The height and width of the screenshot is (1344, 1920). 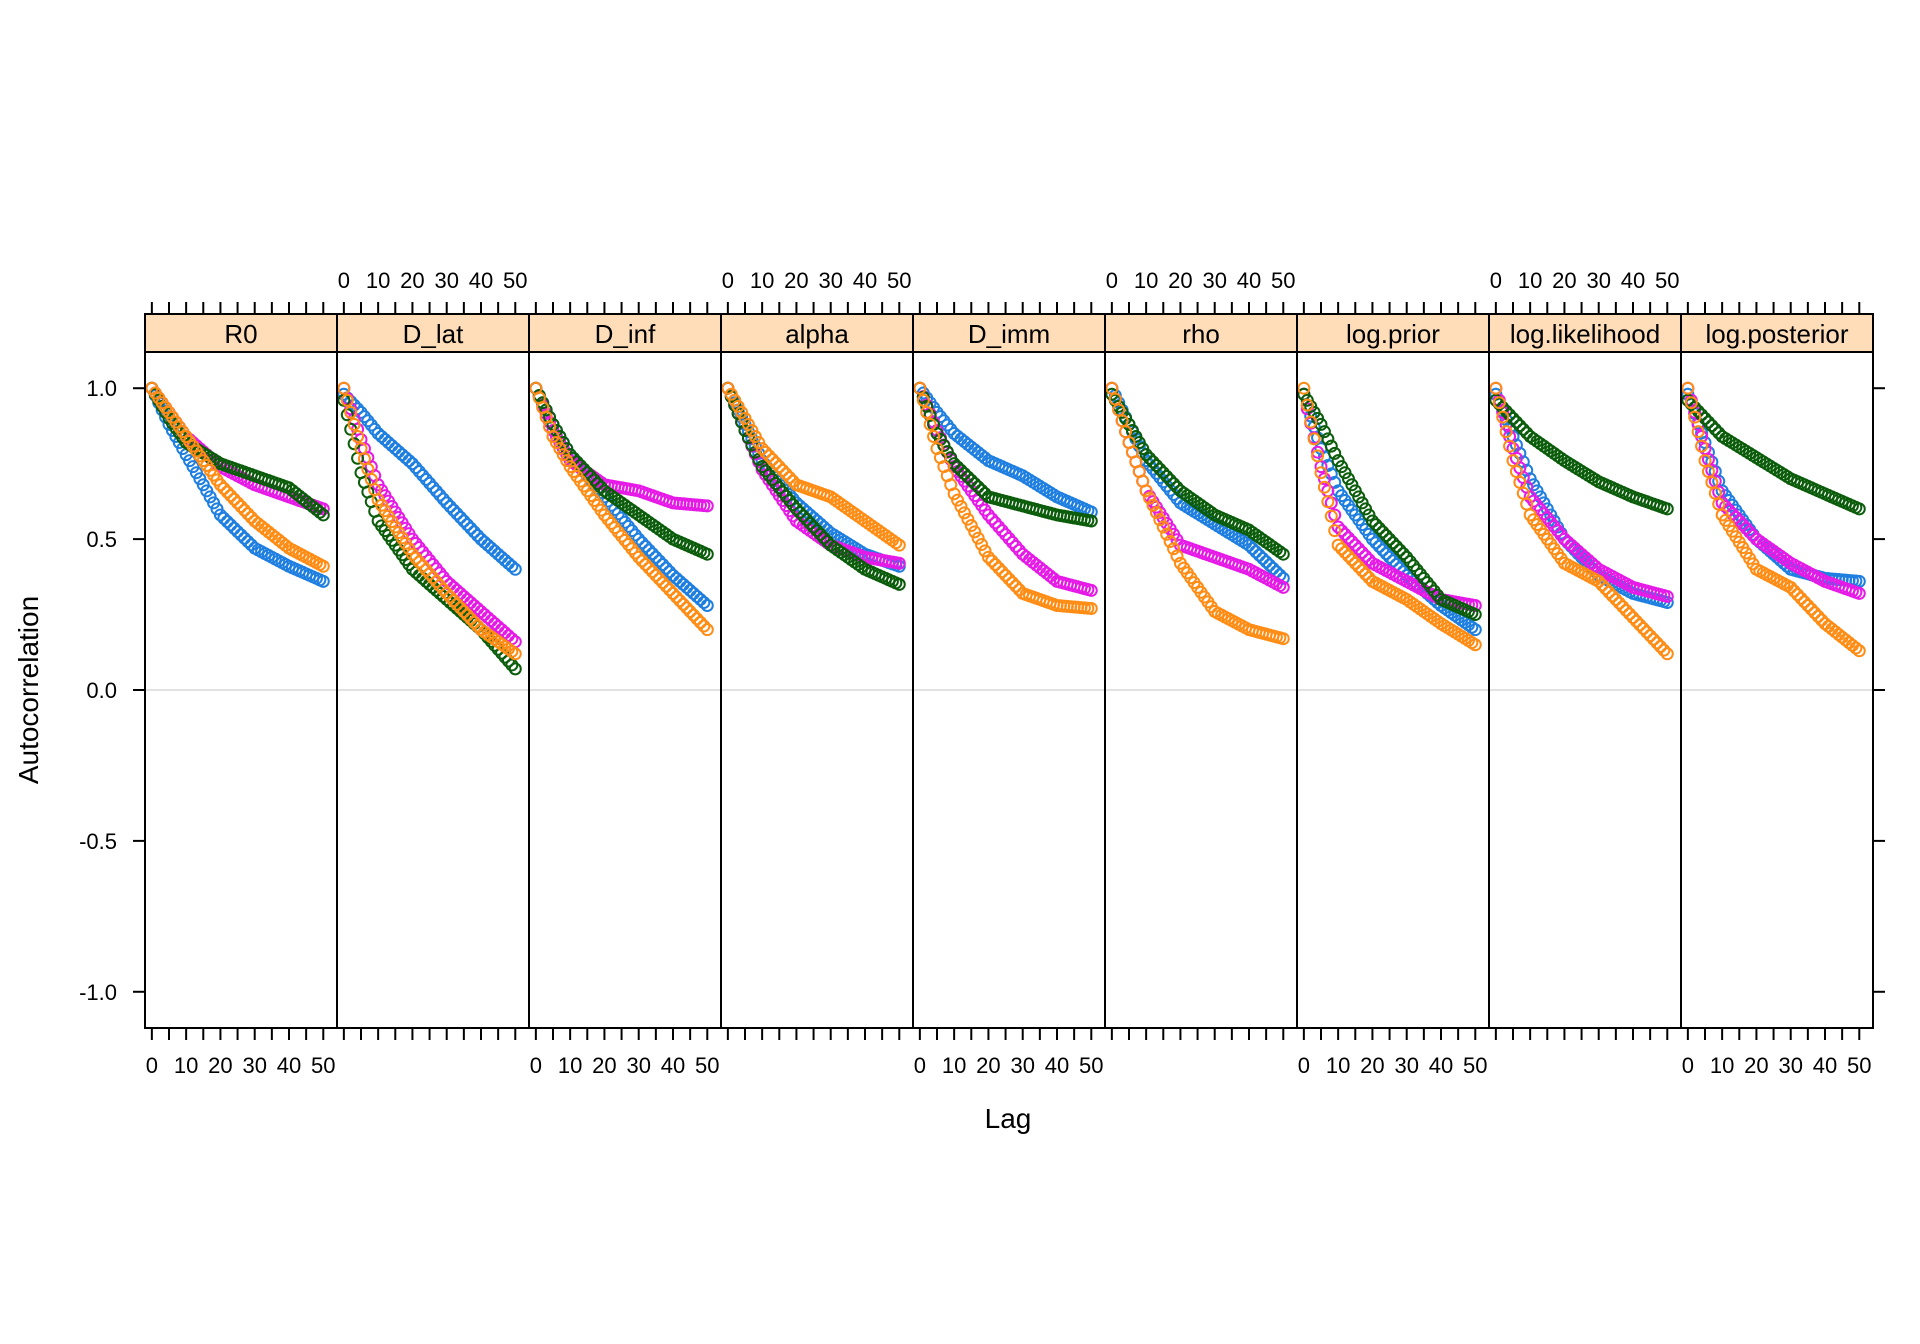 I want to click on y-tick-label: 0.0, so click(x=101, y=690).